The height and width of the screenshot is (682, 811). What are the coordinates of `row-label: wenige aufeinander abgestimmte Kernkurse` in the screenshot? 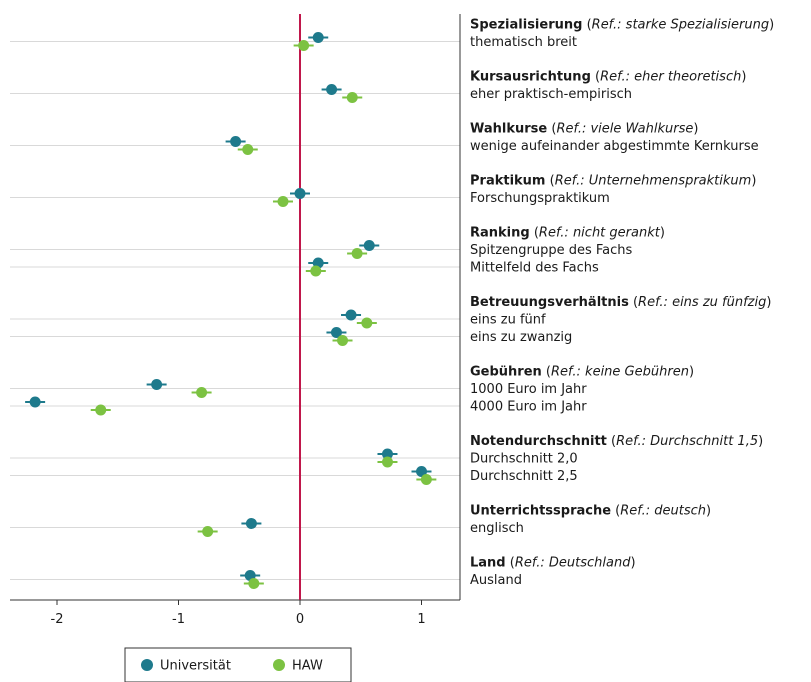 It's located at (614, 146).